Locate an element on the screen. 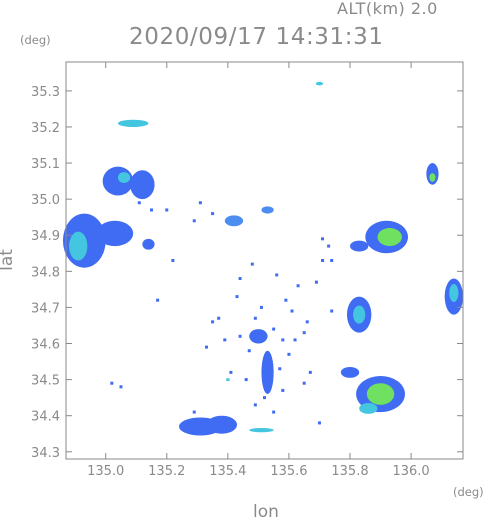  y-tick-label: 35.2 is located at coordinates (45, 128).